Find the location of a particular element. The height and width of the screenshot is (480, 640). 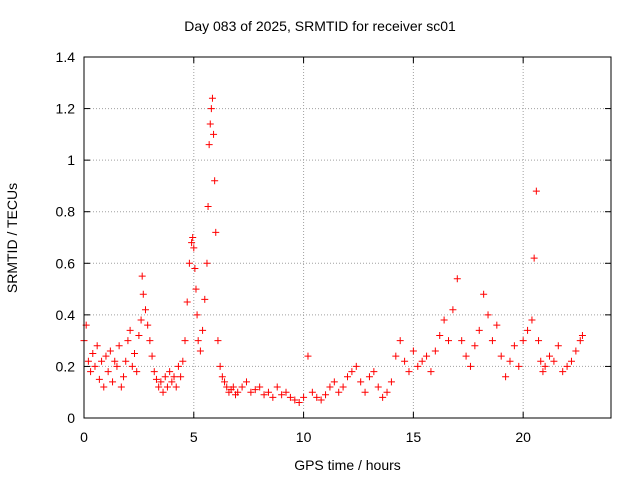

y-tick-label: 0 is located at coordinates (71, 418).